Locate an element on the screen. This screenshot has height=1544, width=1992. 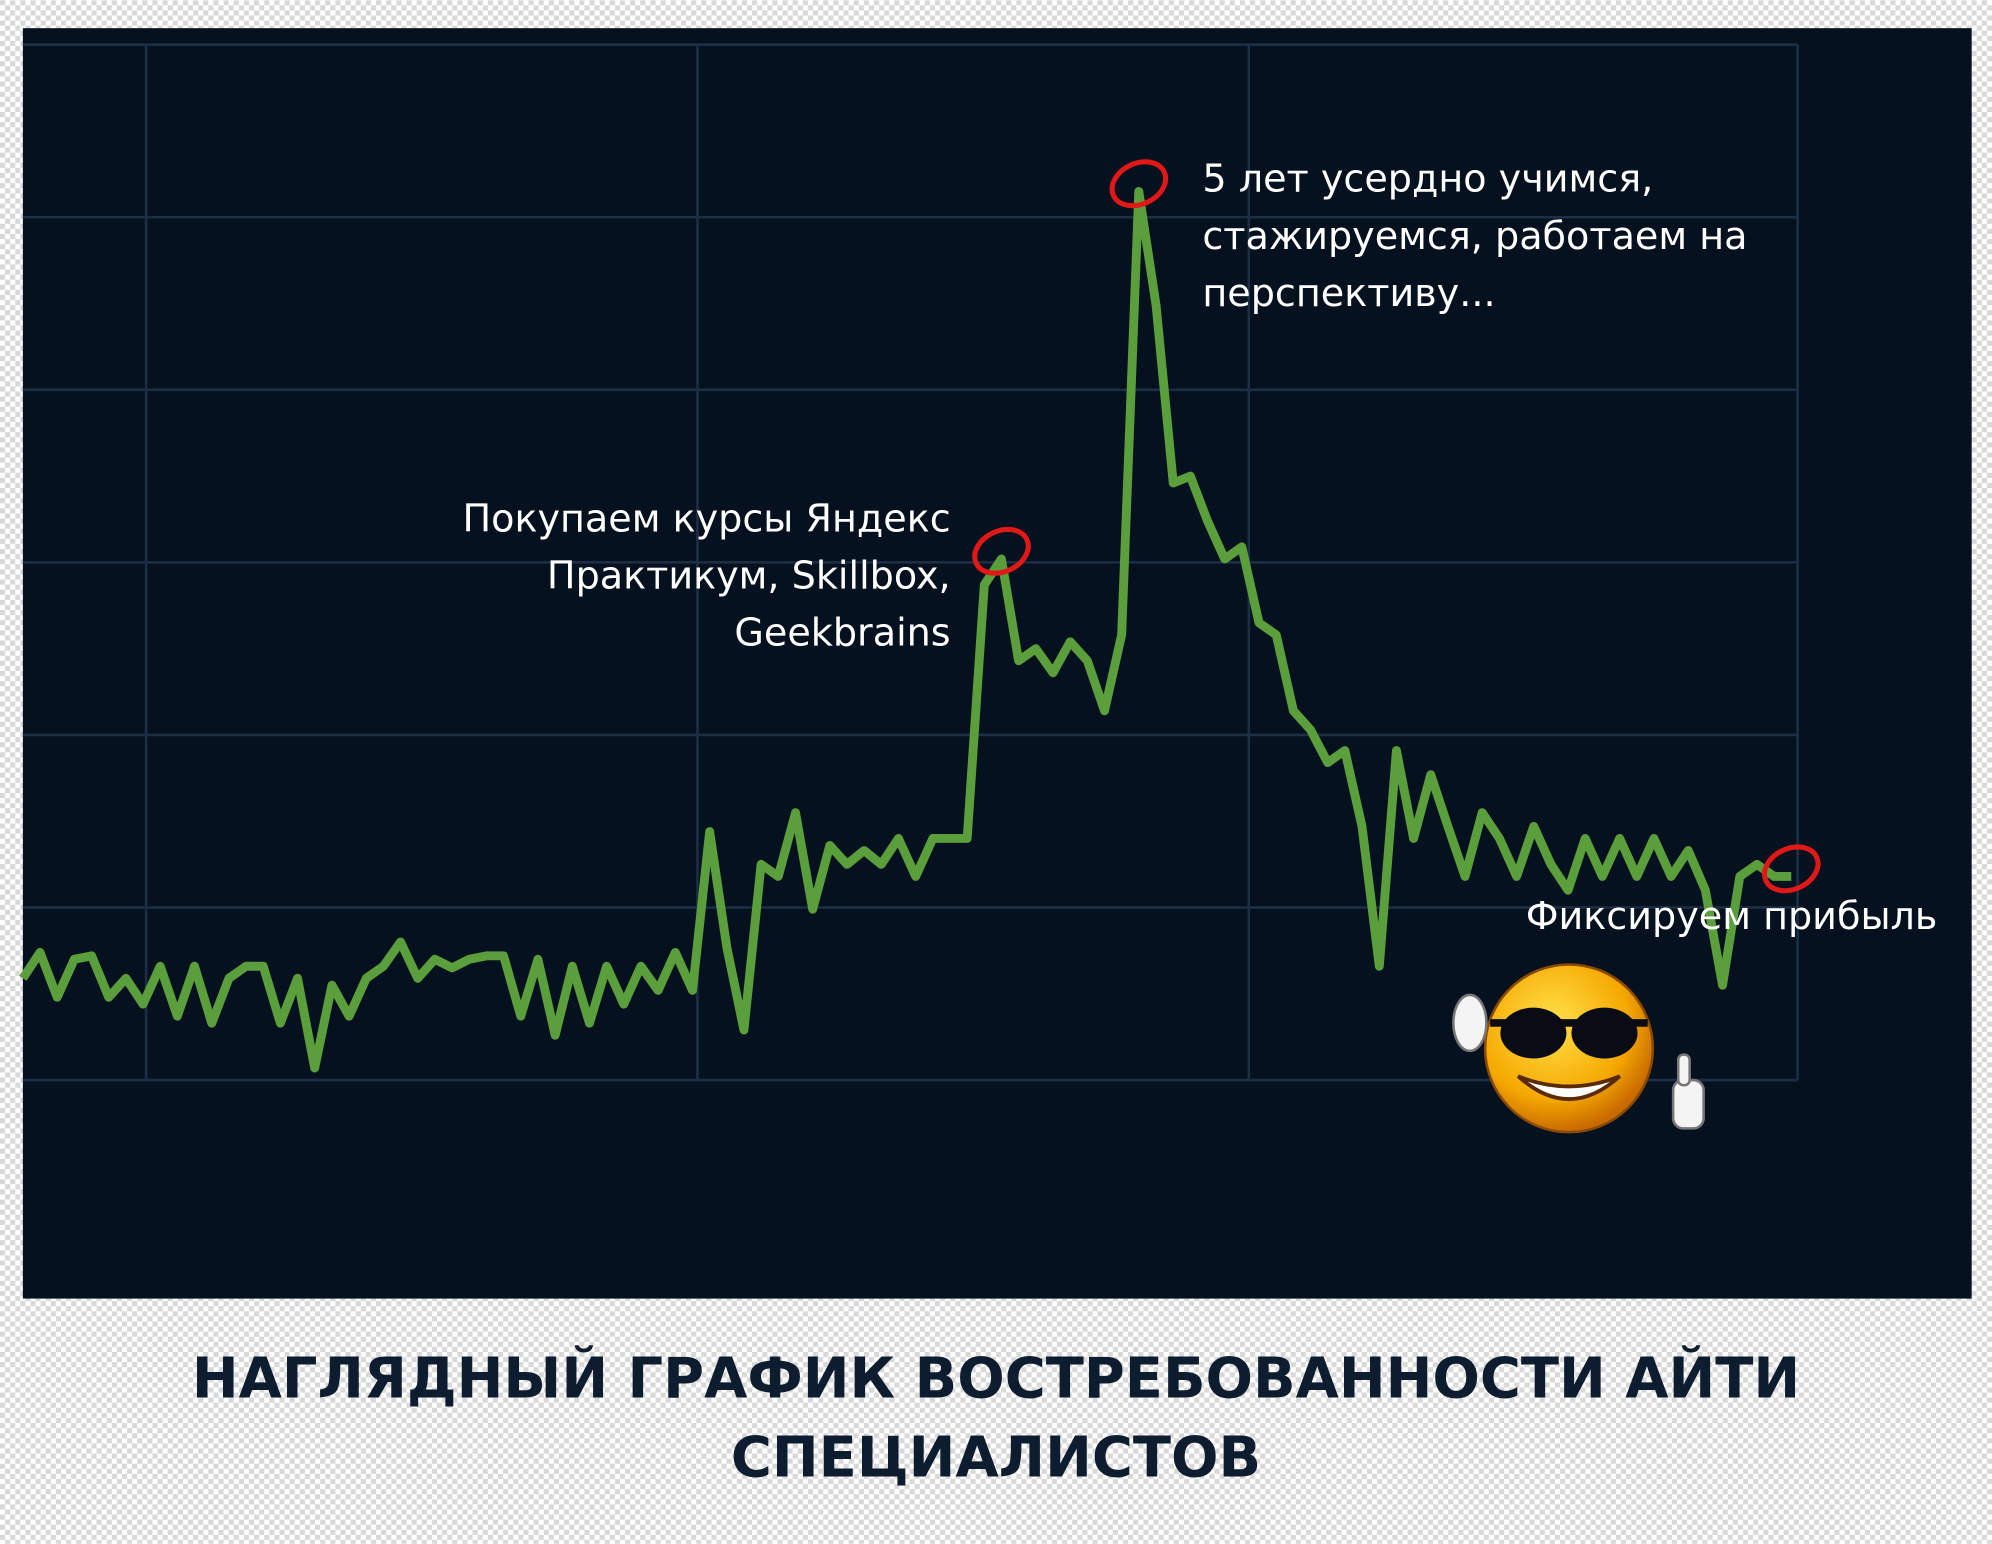
smiley-emoji is located at coordinates (1578, 1048).